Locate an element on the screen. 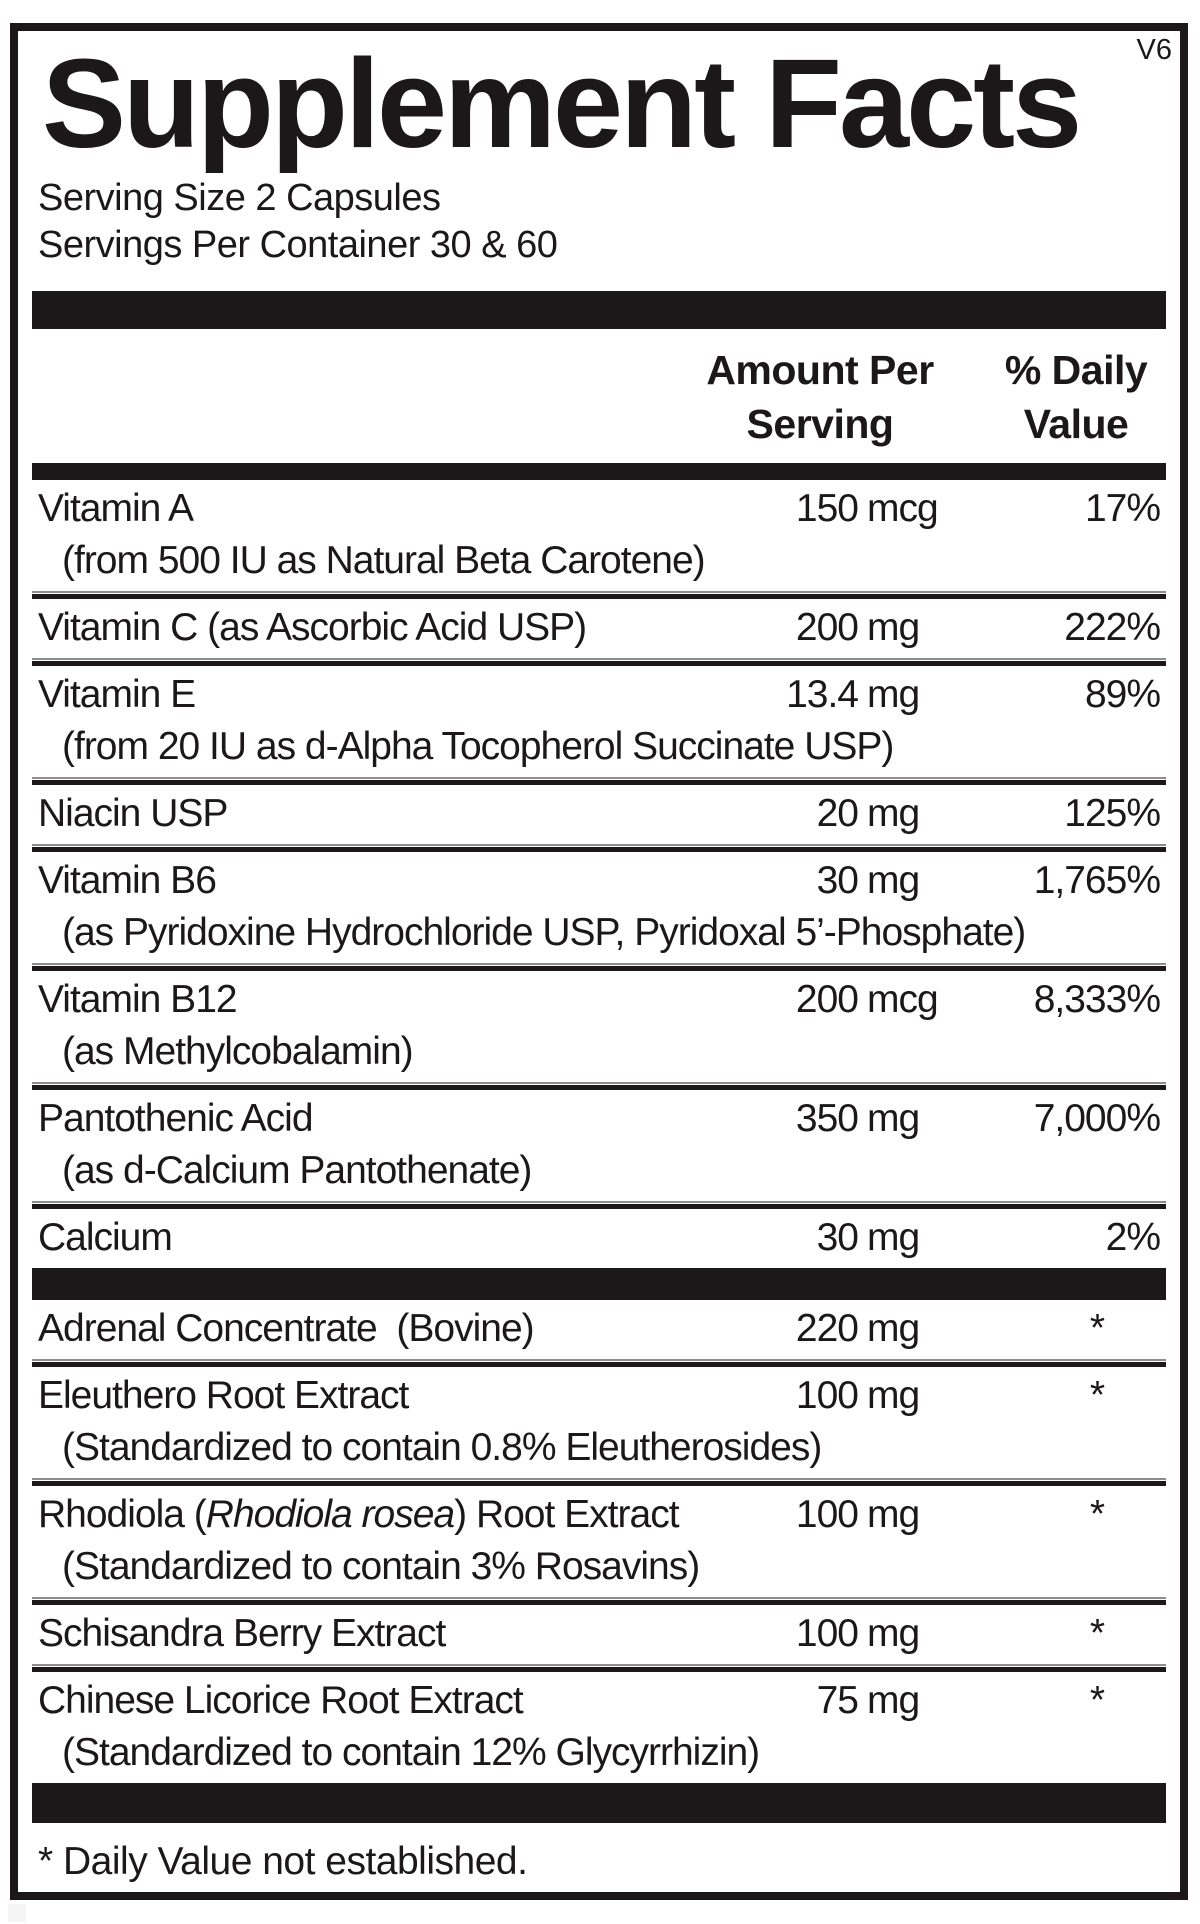  ingredient-source-note: (Standardized to contain 3% Rosavins) is located at coordinates (381, 1566).